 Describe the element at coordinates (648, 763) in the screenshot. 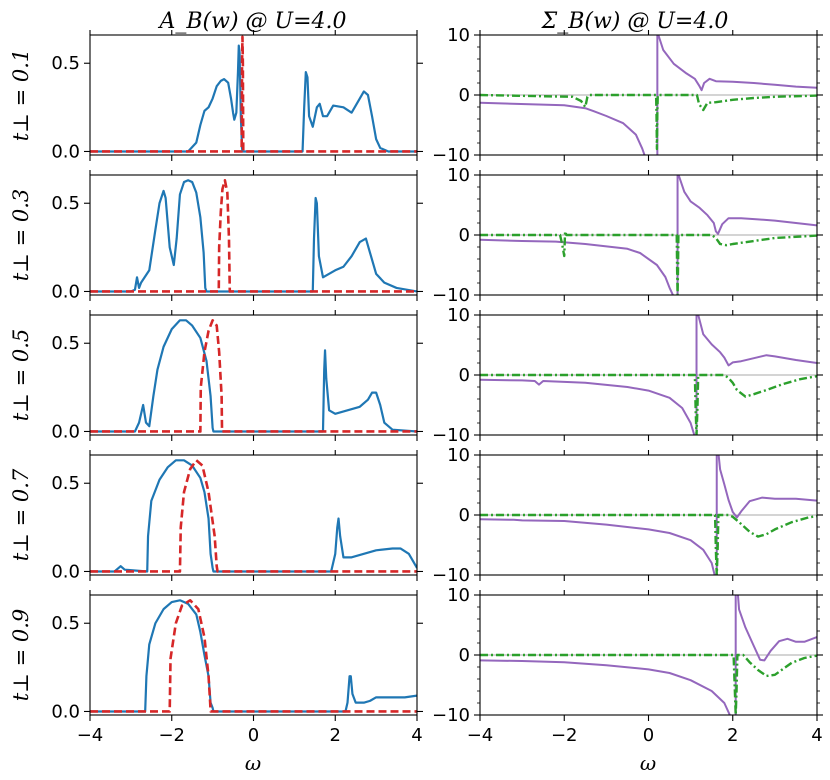

I see `right-x-axis-label: ω` at that location.